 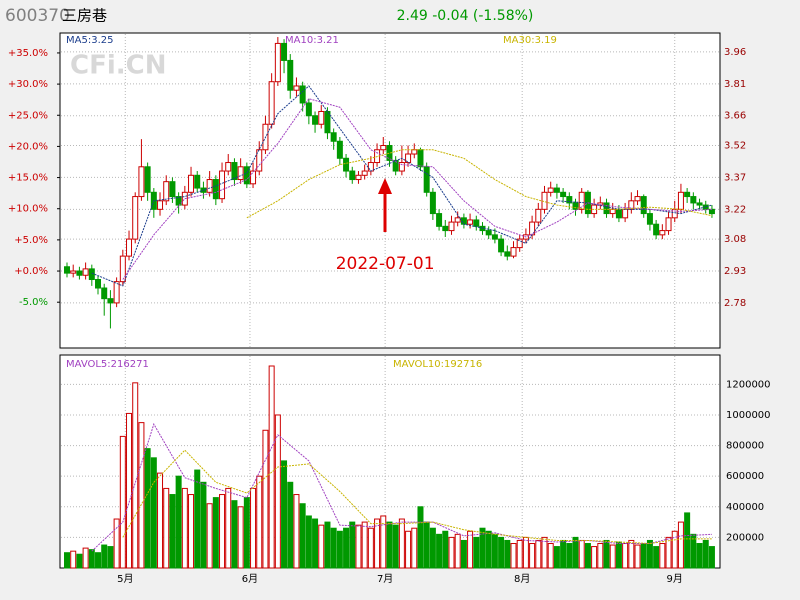 I want to click on arrow-head, so click(x=385, y=186).